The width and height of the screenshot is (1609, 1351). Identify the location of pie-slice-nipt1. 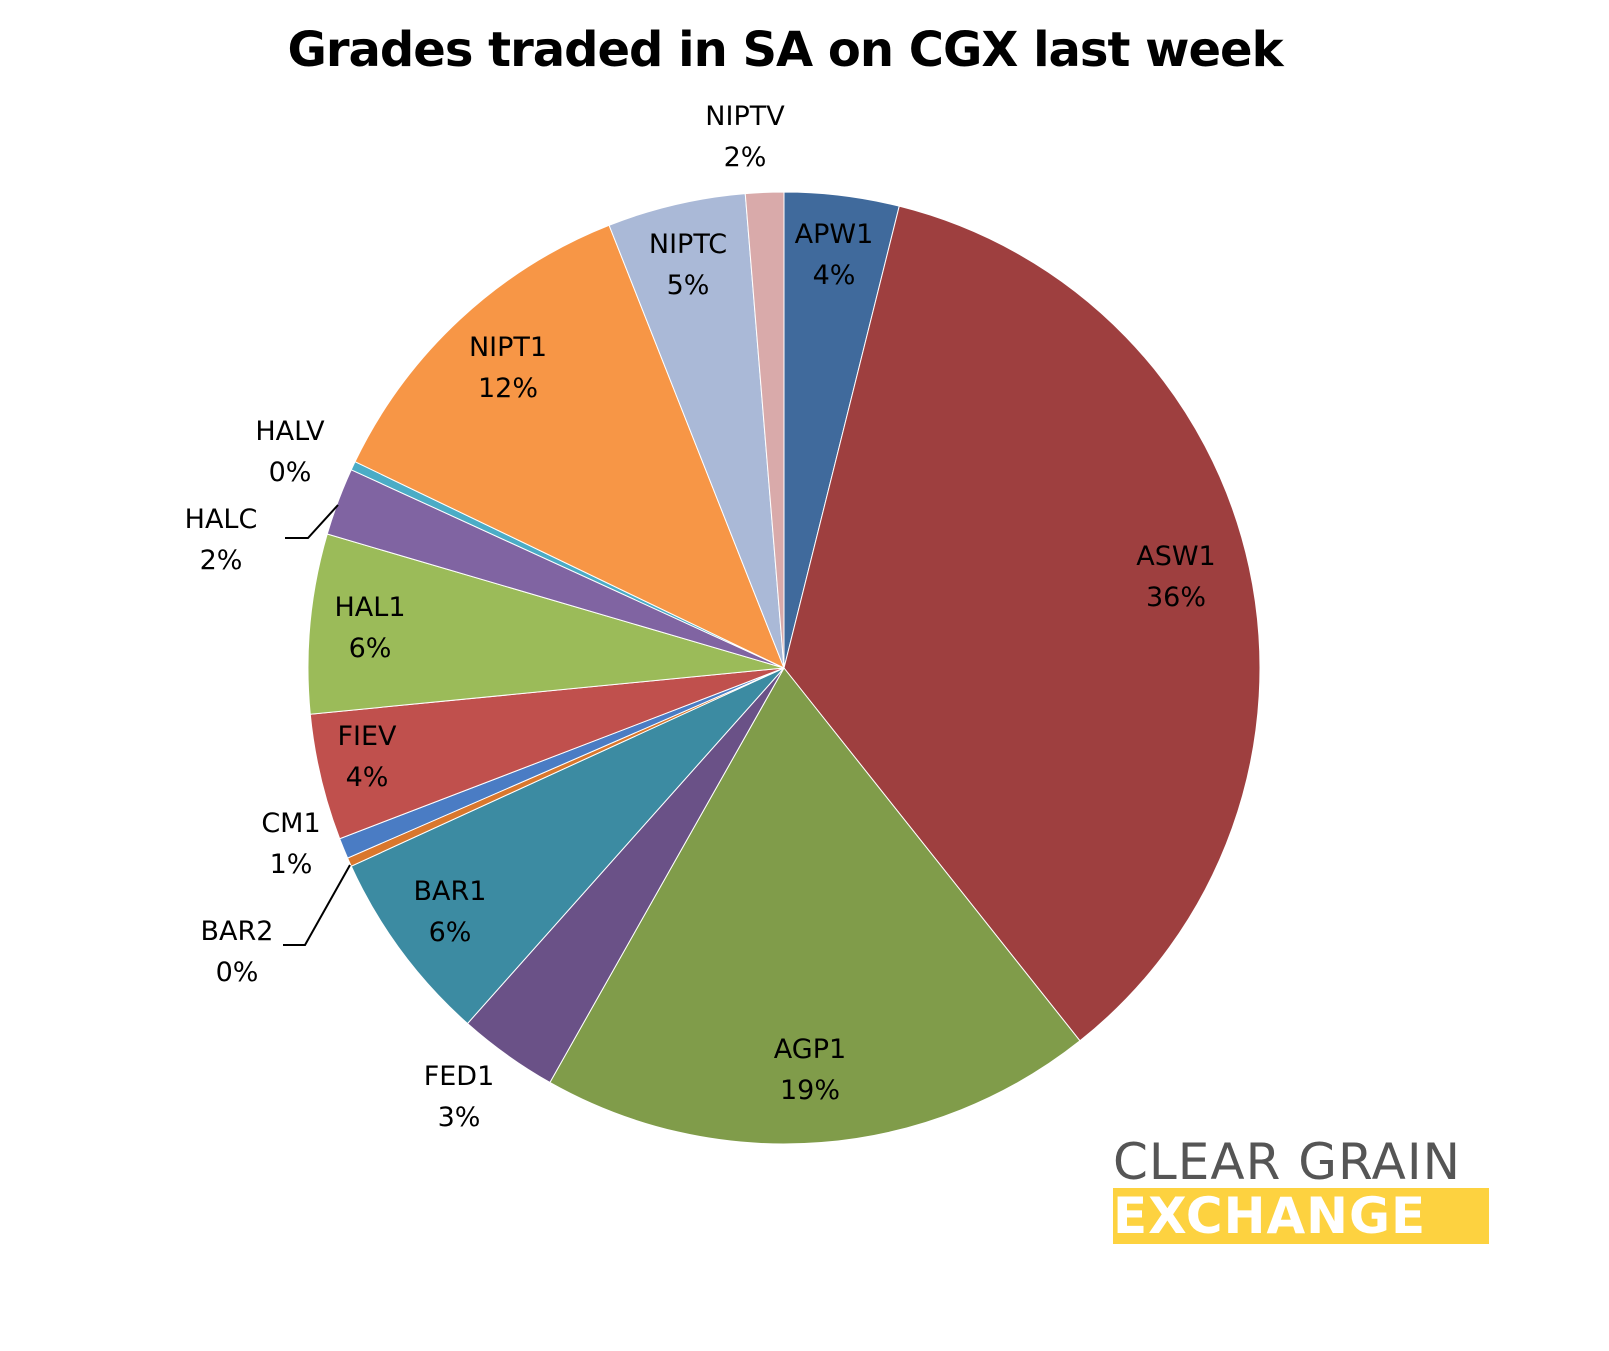
(569, 447).